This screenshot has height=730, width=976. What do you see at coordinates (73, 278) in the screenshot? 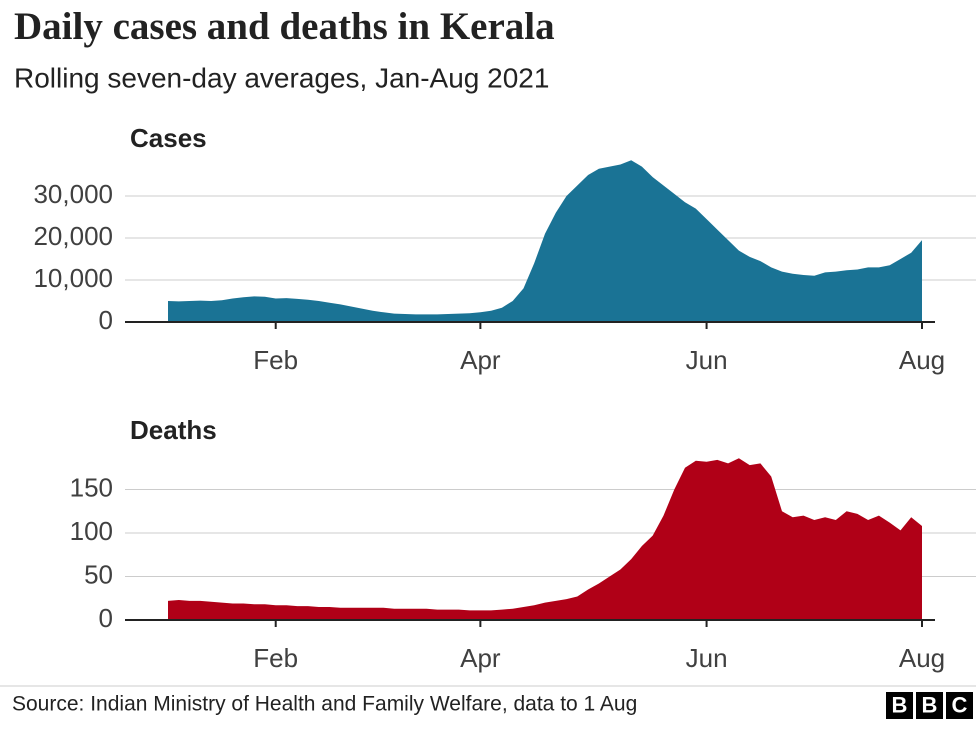
I see `y-tick-label: 10,000` at bounding box center [73, 278].